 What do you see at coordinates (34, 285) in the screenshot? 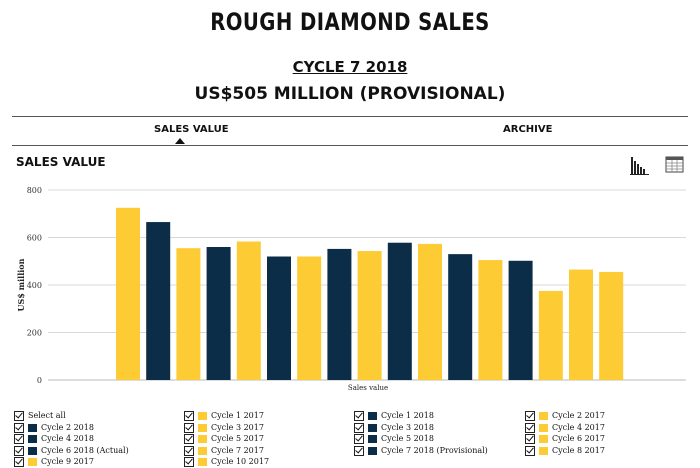
I see `y-tick-label: 400` at bounding box center [34, 285].